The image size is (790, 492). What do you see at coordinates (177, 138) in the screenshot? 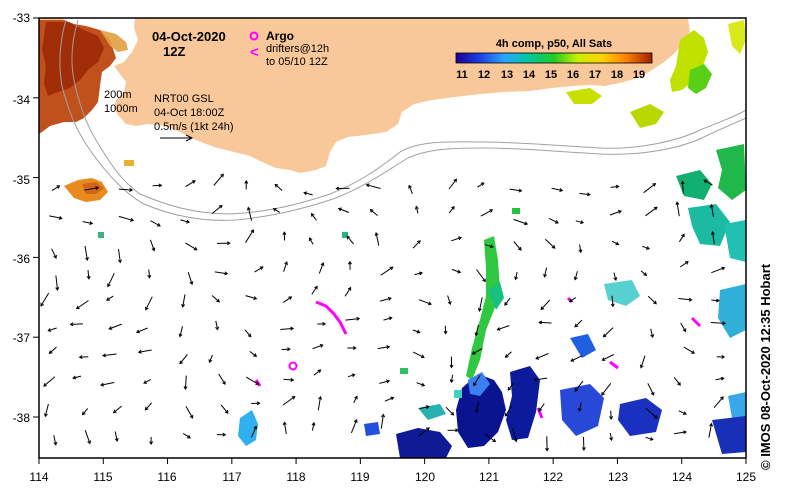
I see `vector-scale-arrow` at bounding box center [177, 138].